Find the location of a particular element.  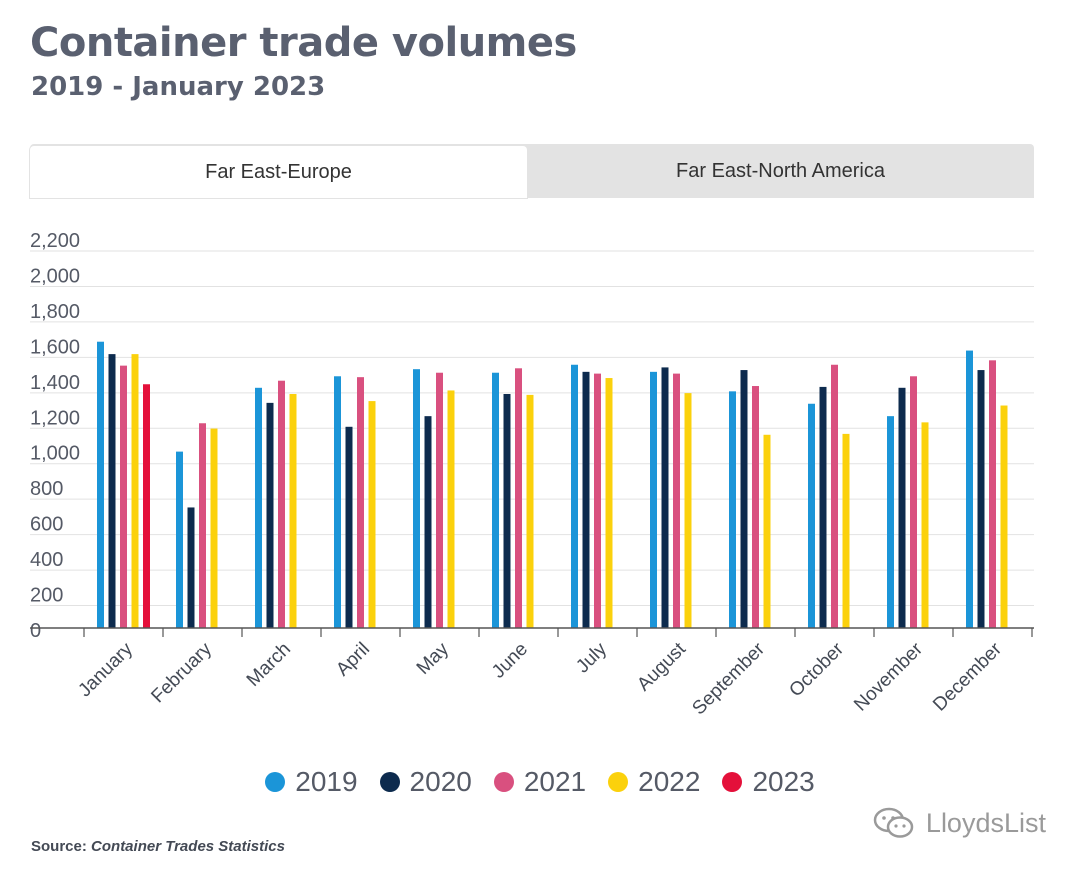

x-tick-label: October is located at coordinates (816, 669).